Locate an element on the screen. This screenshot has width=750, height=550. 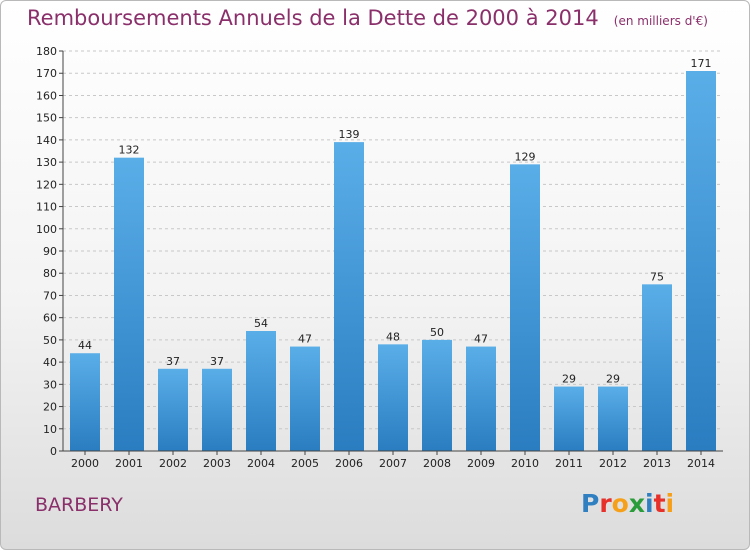
data-label-2008: 50 is located at coordinates (437, 332).